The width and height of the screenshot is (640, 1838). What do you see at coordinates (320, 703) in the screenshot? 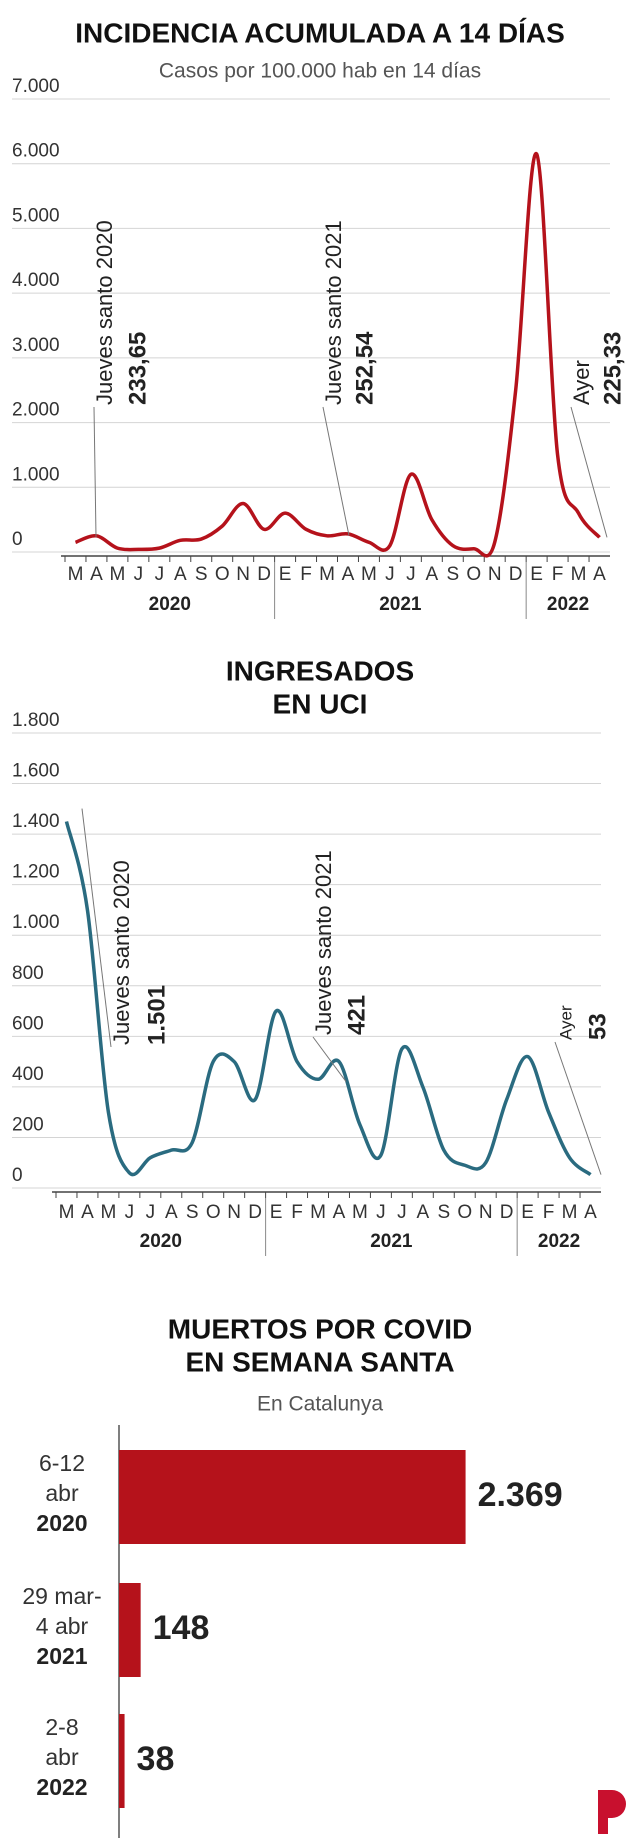
I see `chart-title: EN UCI` at bounding box center [320, 703].